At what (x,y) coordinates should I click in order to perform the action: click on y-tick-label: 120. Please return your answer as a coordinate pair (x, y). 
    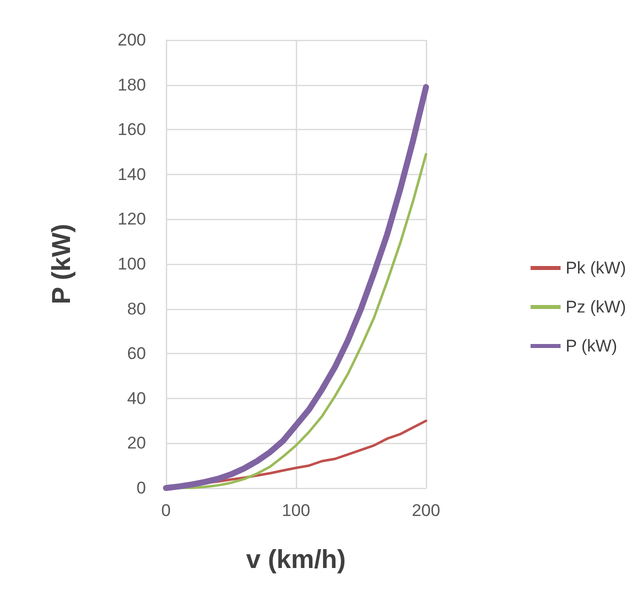
    Looking at the image, I should click on (132, 219).